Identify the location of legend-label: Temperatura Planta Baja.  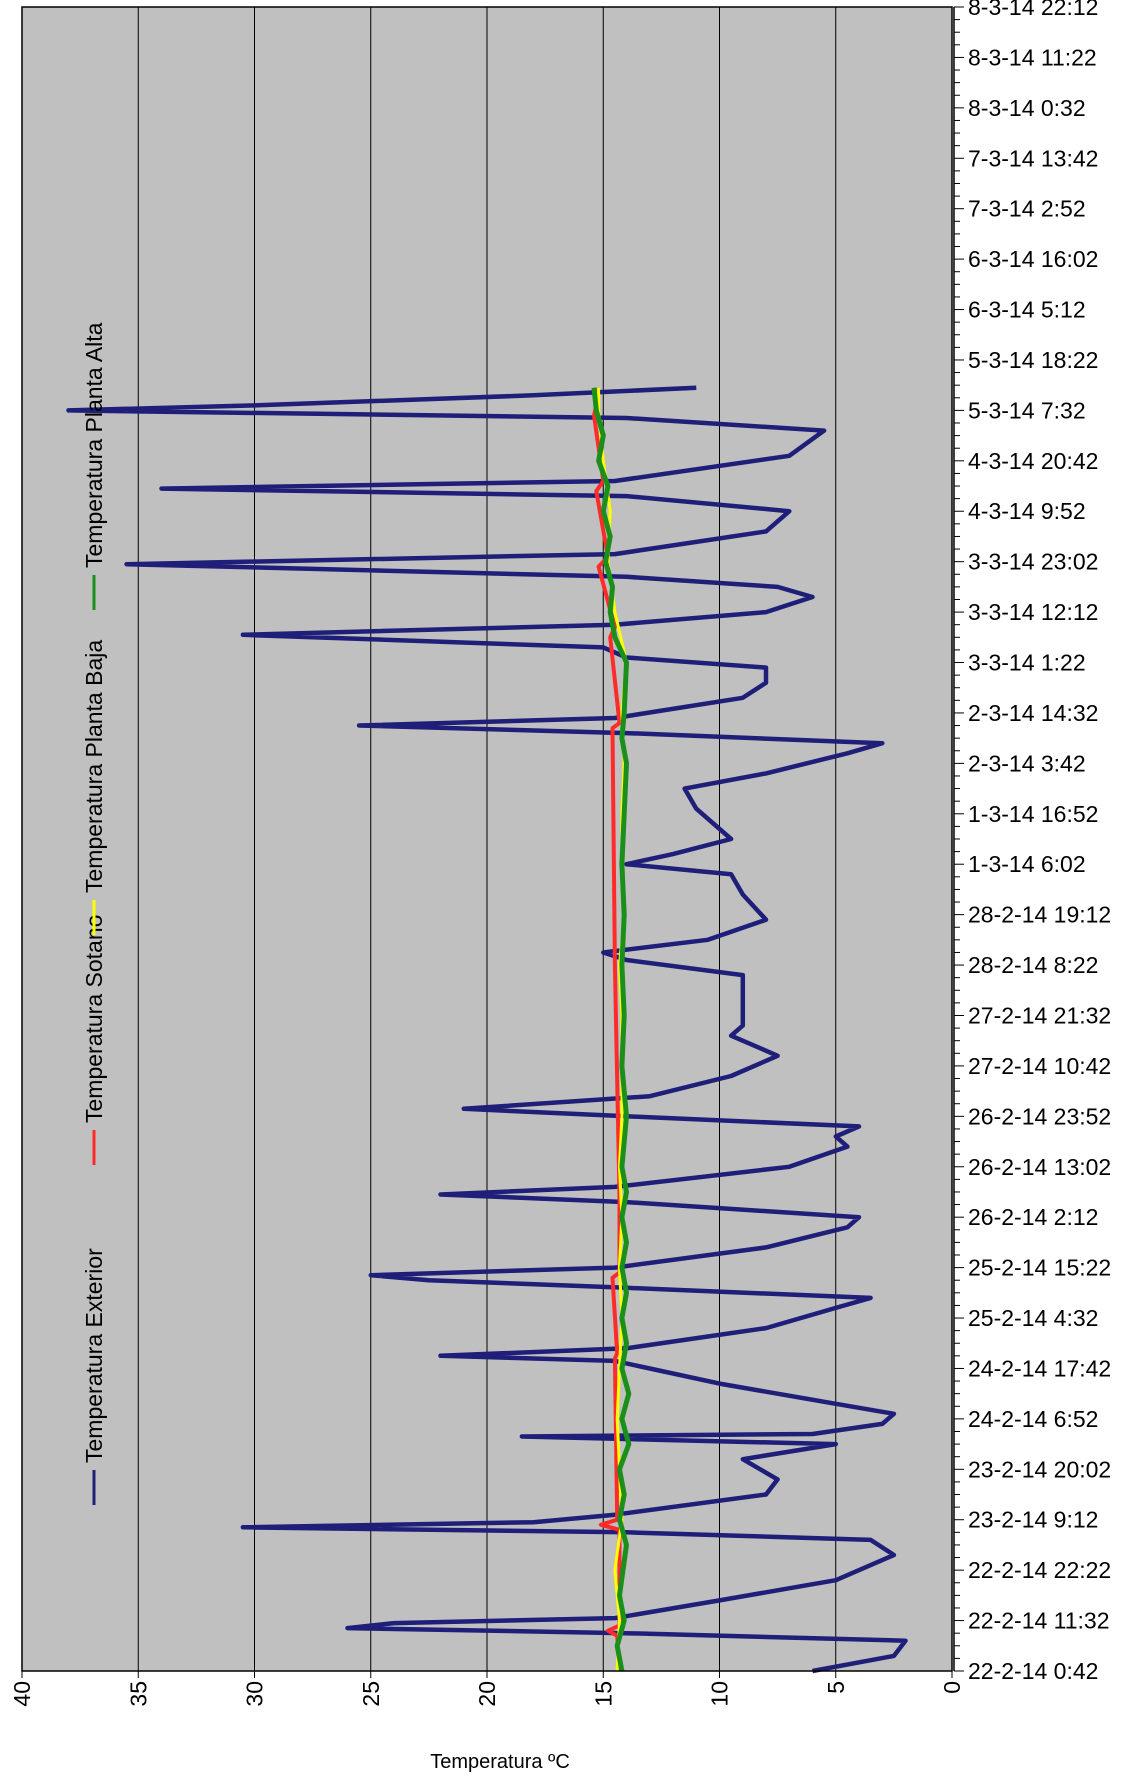
(94, 766).